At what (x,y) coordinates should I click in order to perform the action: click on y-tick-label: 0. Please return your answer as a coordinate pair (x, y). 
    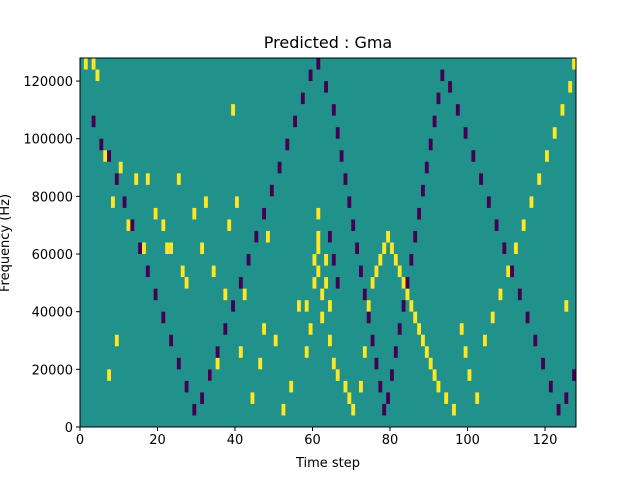
    Looking at the image, I should click on (69, 428).